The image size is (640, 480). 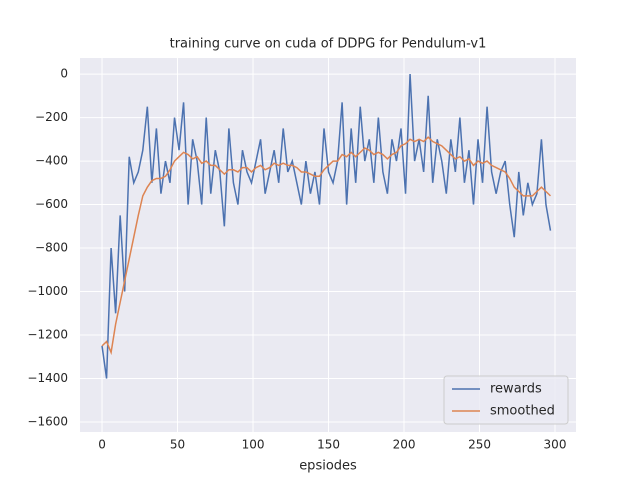 What do you see at coordinates (51, 117) in the screenshot?
I see `y-tick-label: −200` at bounding box center [51, 117].